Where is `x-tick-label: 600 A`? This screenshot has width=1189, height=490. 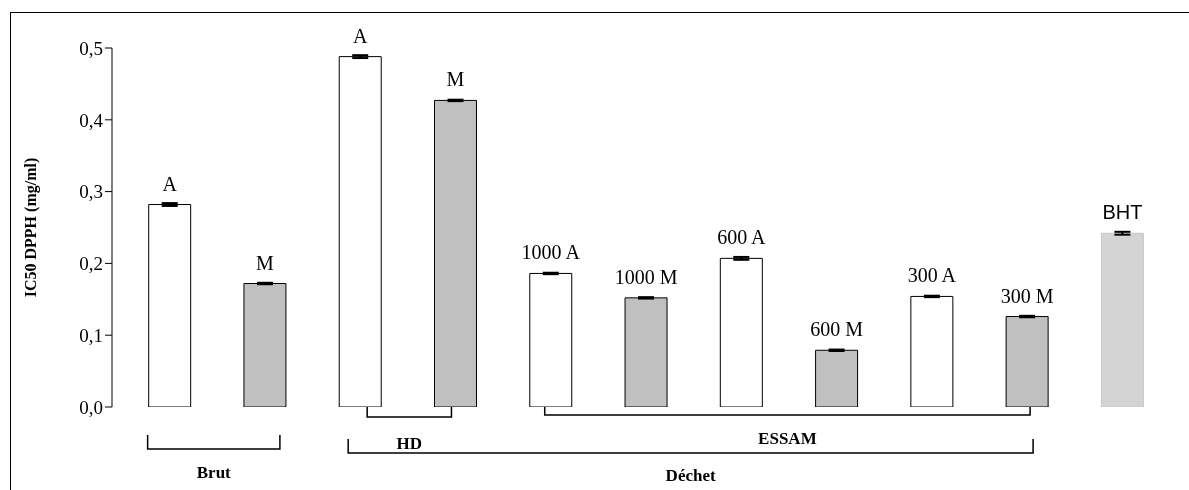
x-tick-label: 600 A is located at coordinates (742, 237).